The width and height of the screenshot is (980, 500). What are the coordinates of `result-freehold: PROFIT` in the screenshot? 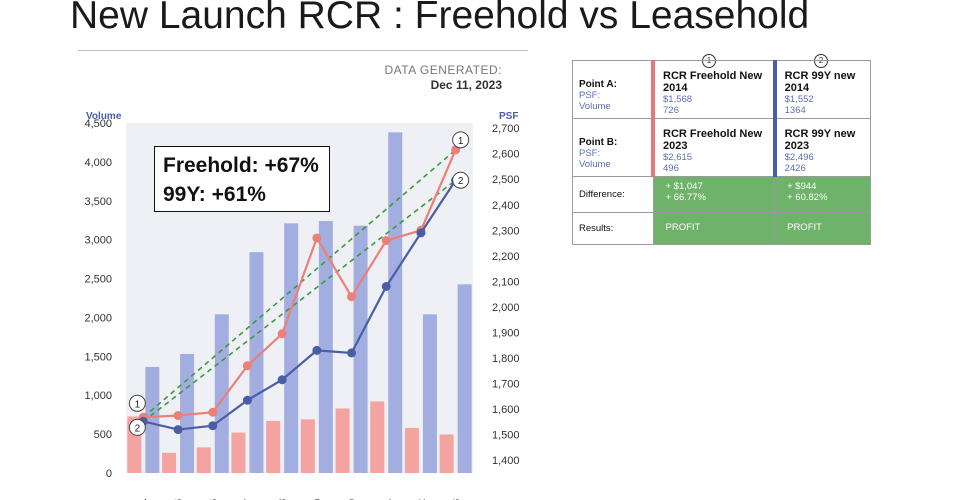 It's located at (714, 228).